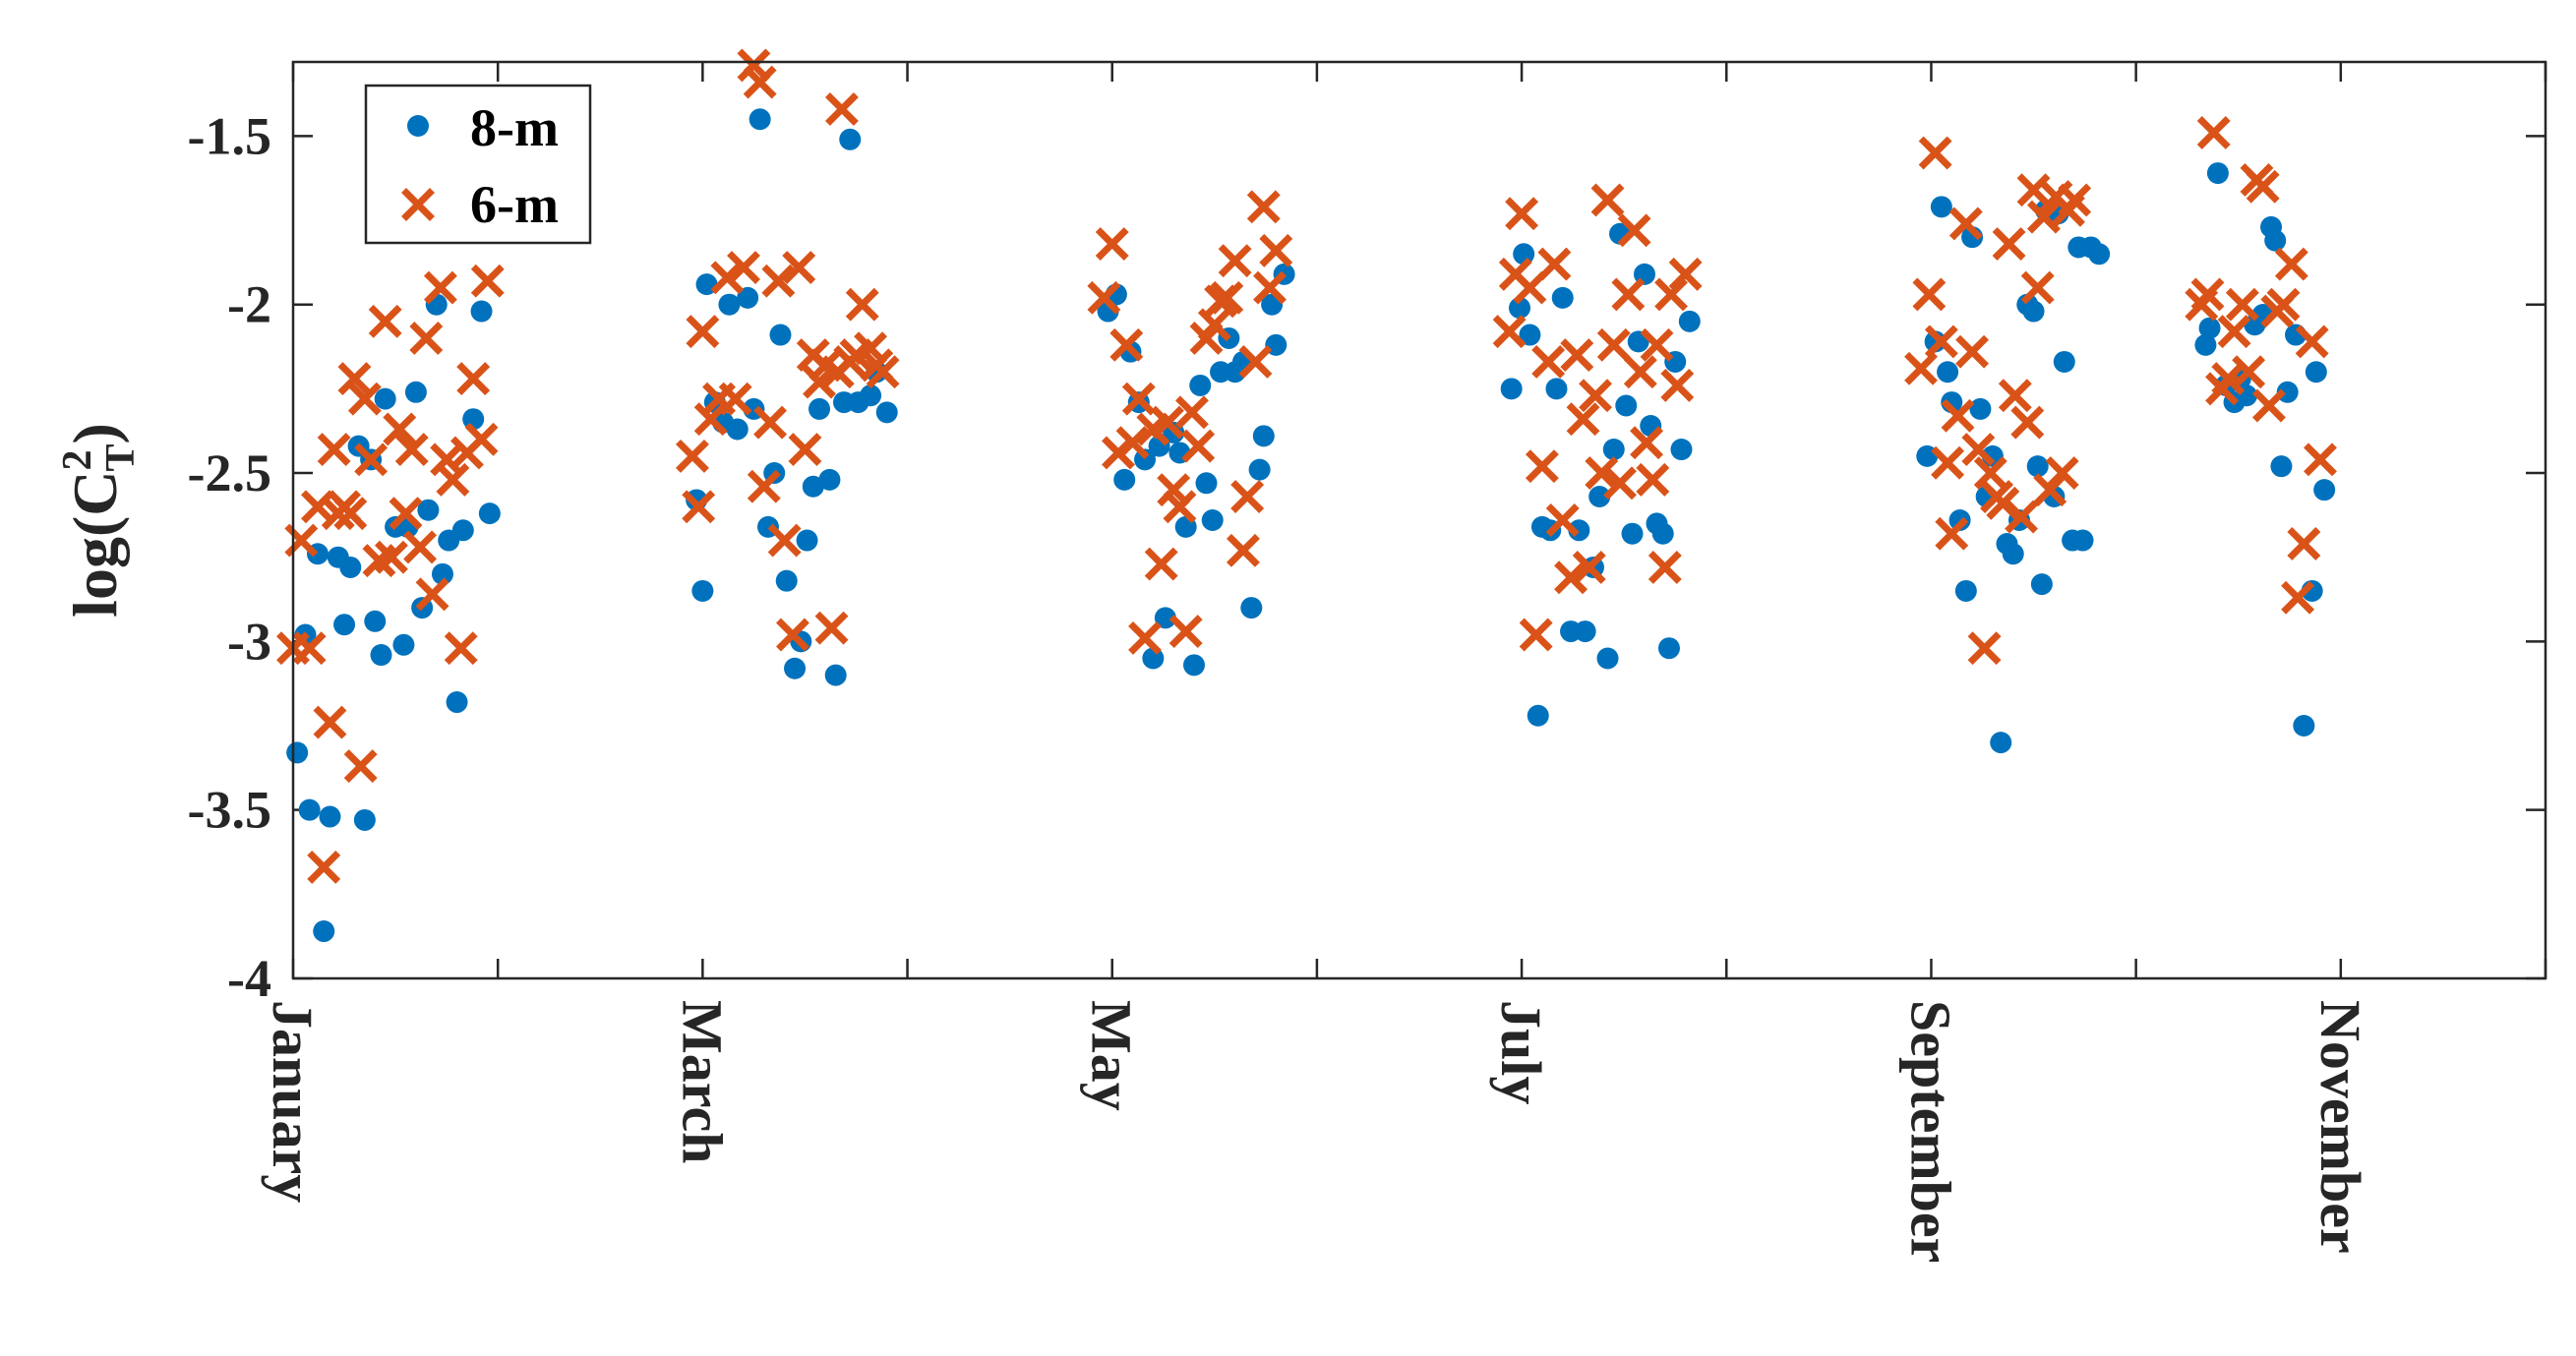 The height and width of the screenshot is (1356, 2576). Describe the element at coordinates (121, 457) in the screenshot. I see `y-axis-title-sub: T` at that location.